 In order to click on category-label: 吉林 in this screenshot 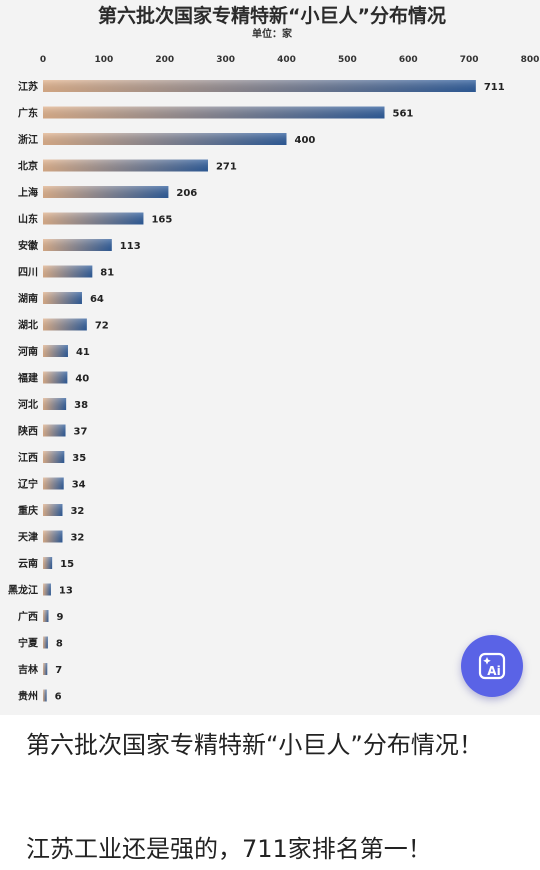, I will do `click(28, 669)`.